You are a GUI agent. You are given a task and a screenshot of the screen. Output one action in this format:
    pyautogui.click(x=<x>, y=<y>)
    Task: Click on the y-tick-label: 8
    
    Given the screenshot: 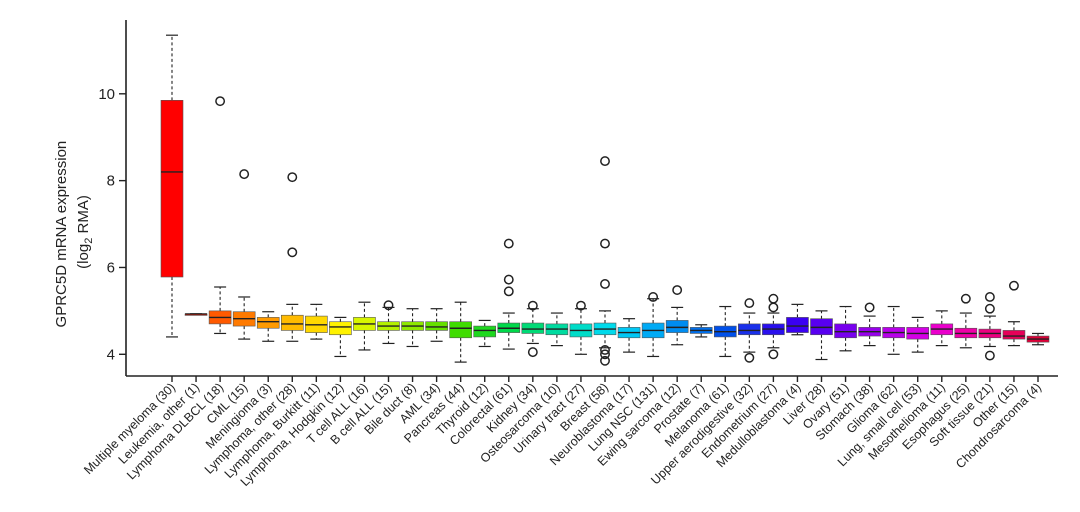 What is the action you would take?
    pyautogui.click(x=111, y=181)
    